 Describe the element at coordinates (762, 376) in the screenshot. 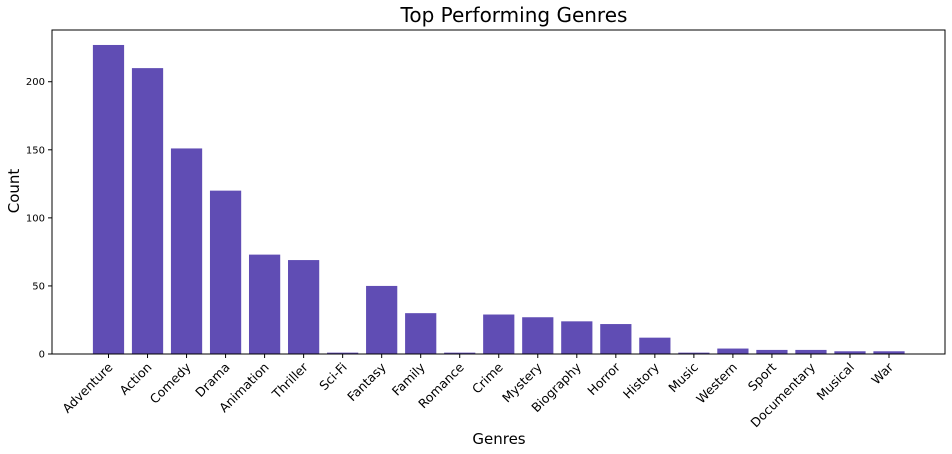

I see `x-tick-label-sport: Sport` at that location.